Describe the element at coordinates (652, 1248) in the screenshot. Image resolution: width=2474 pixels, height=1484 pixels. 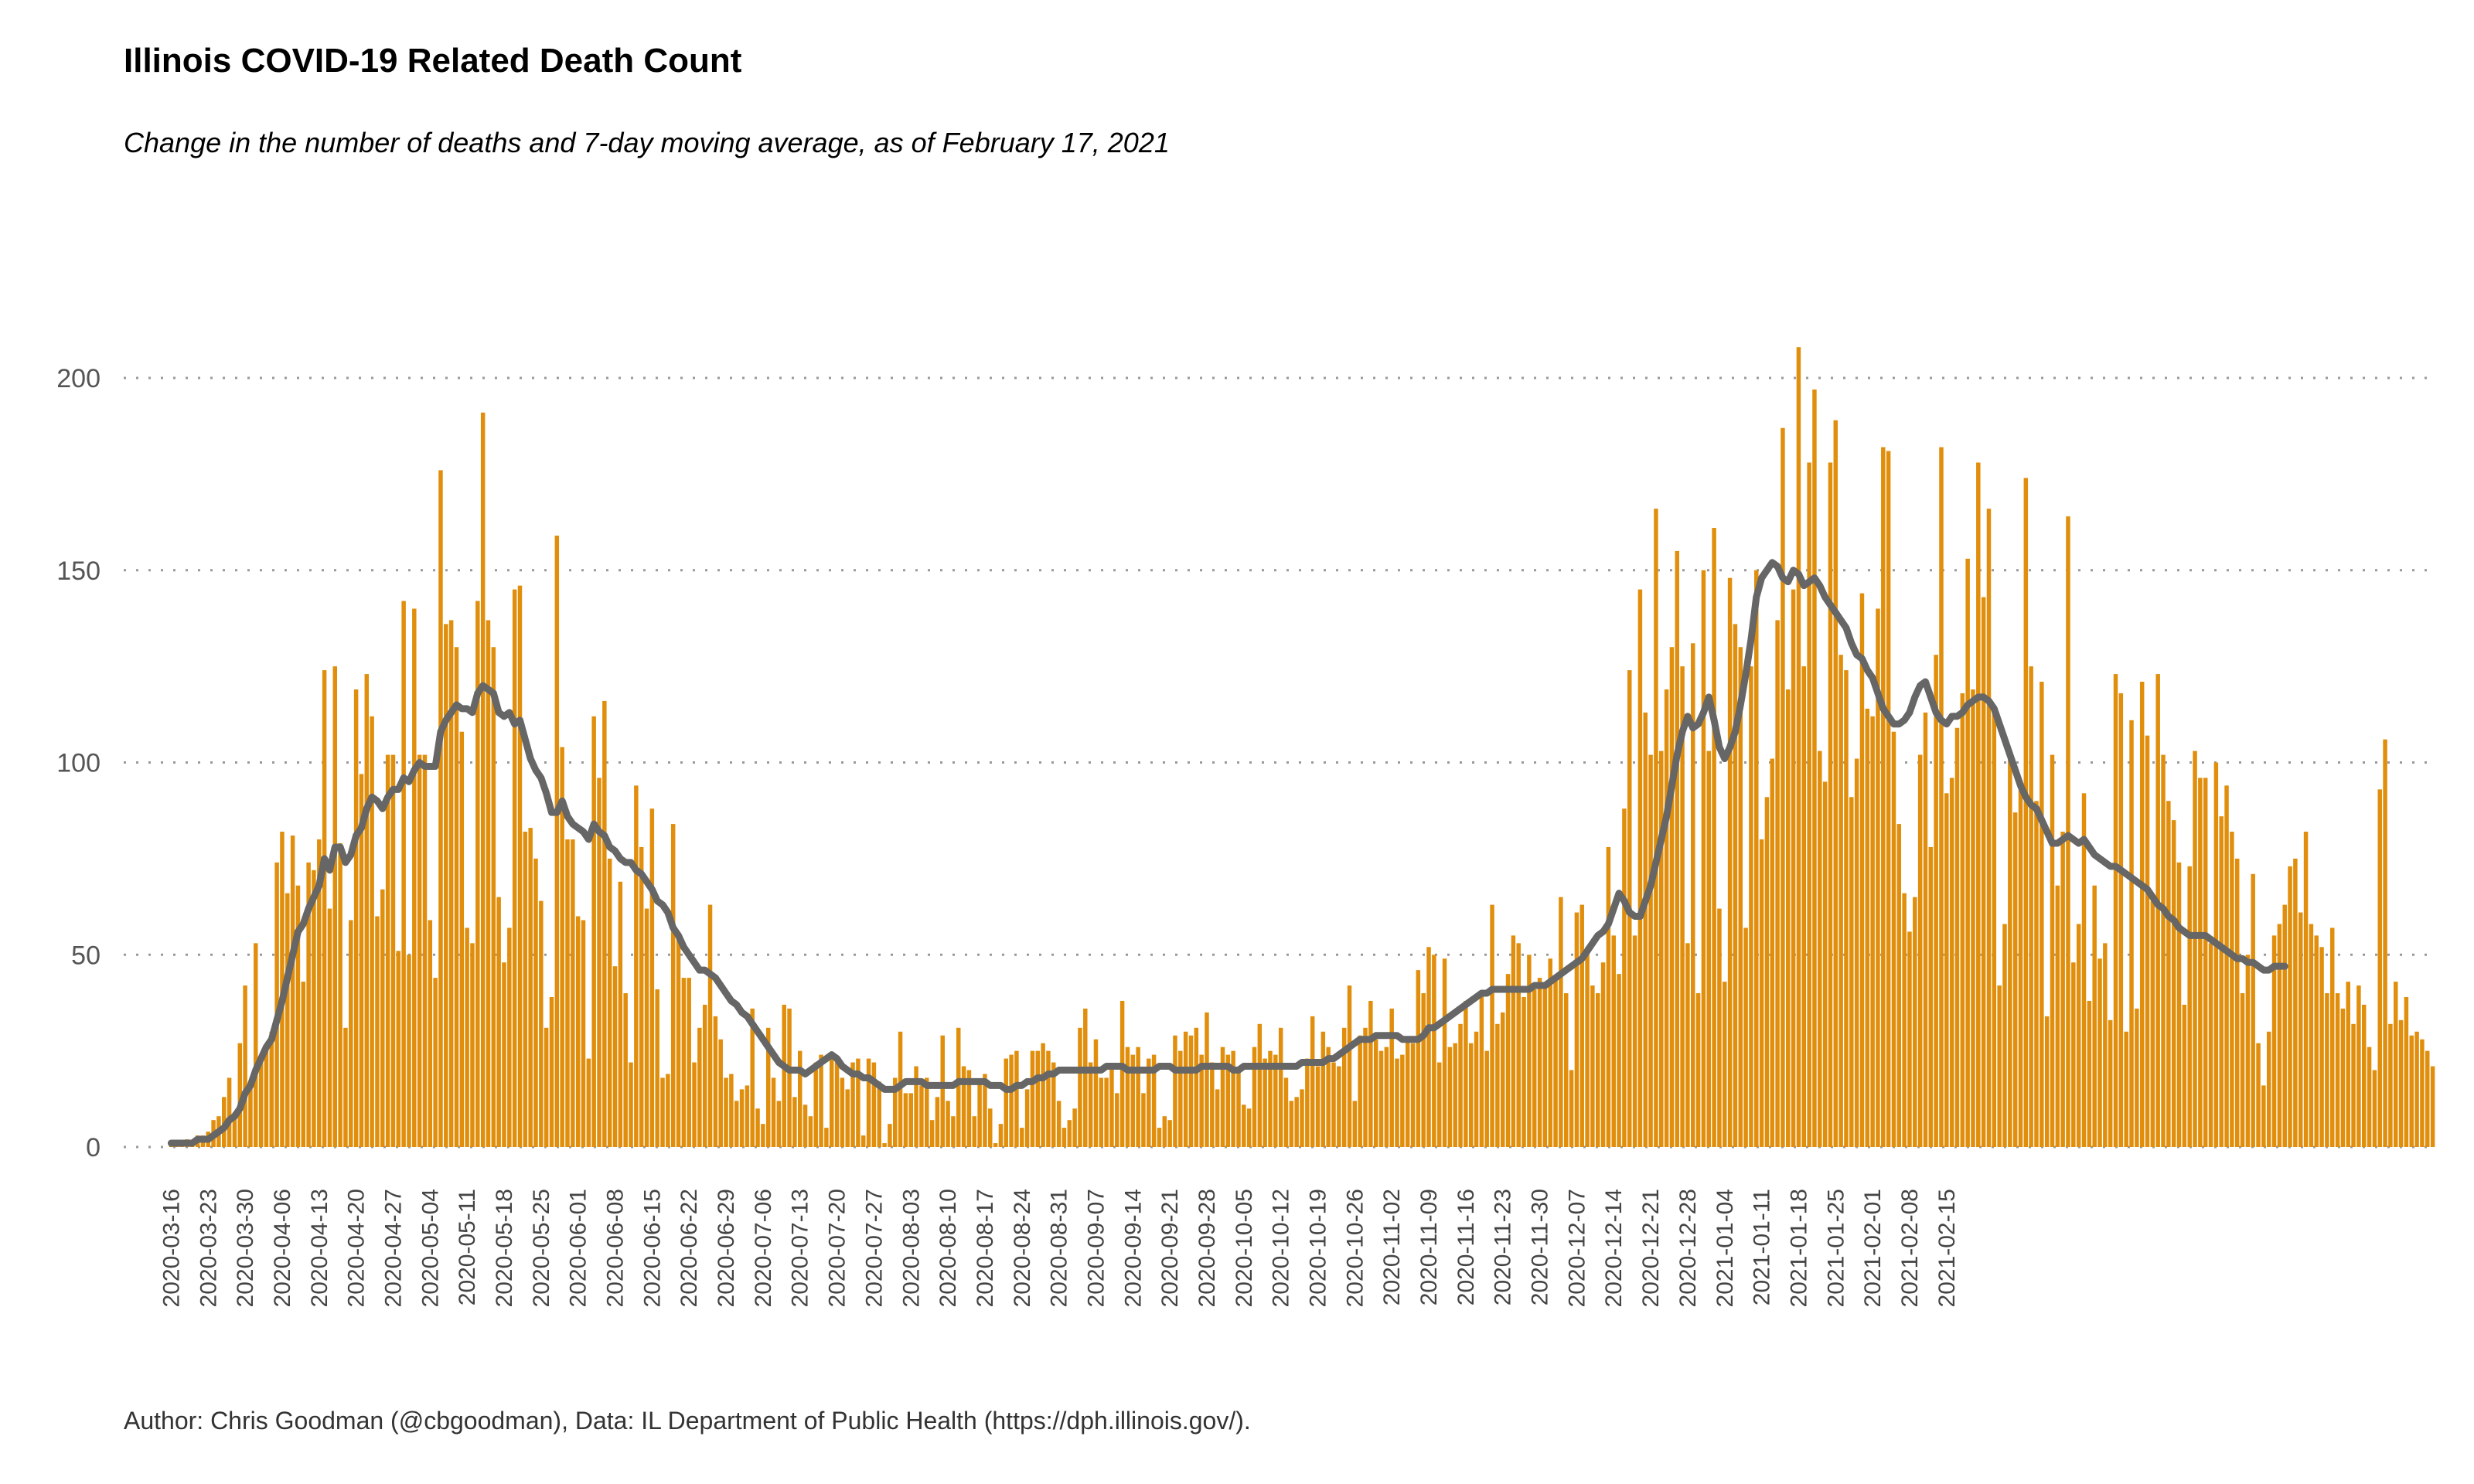
I see `x-tick-label: 2020-06-15` at that location.